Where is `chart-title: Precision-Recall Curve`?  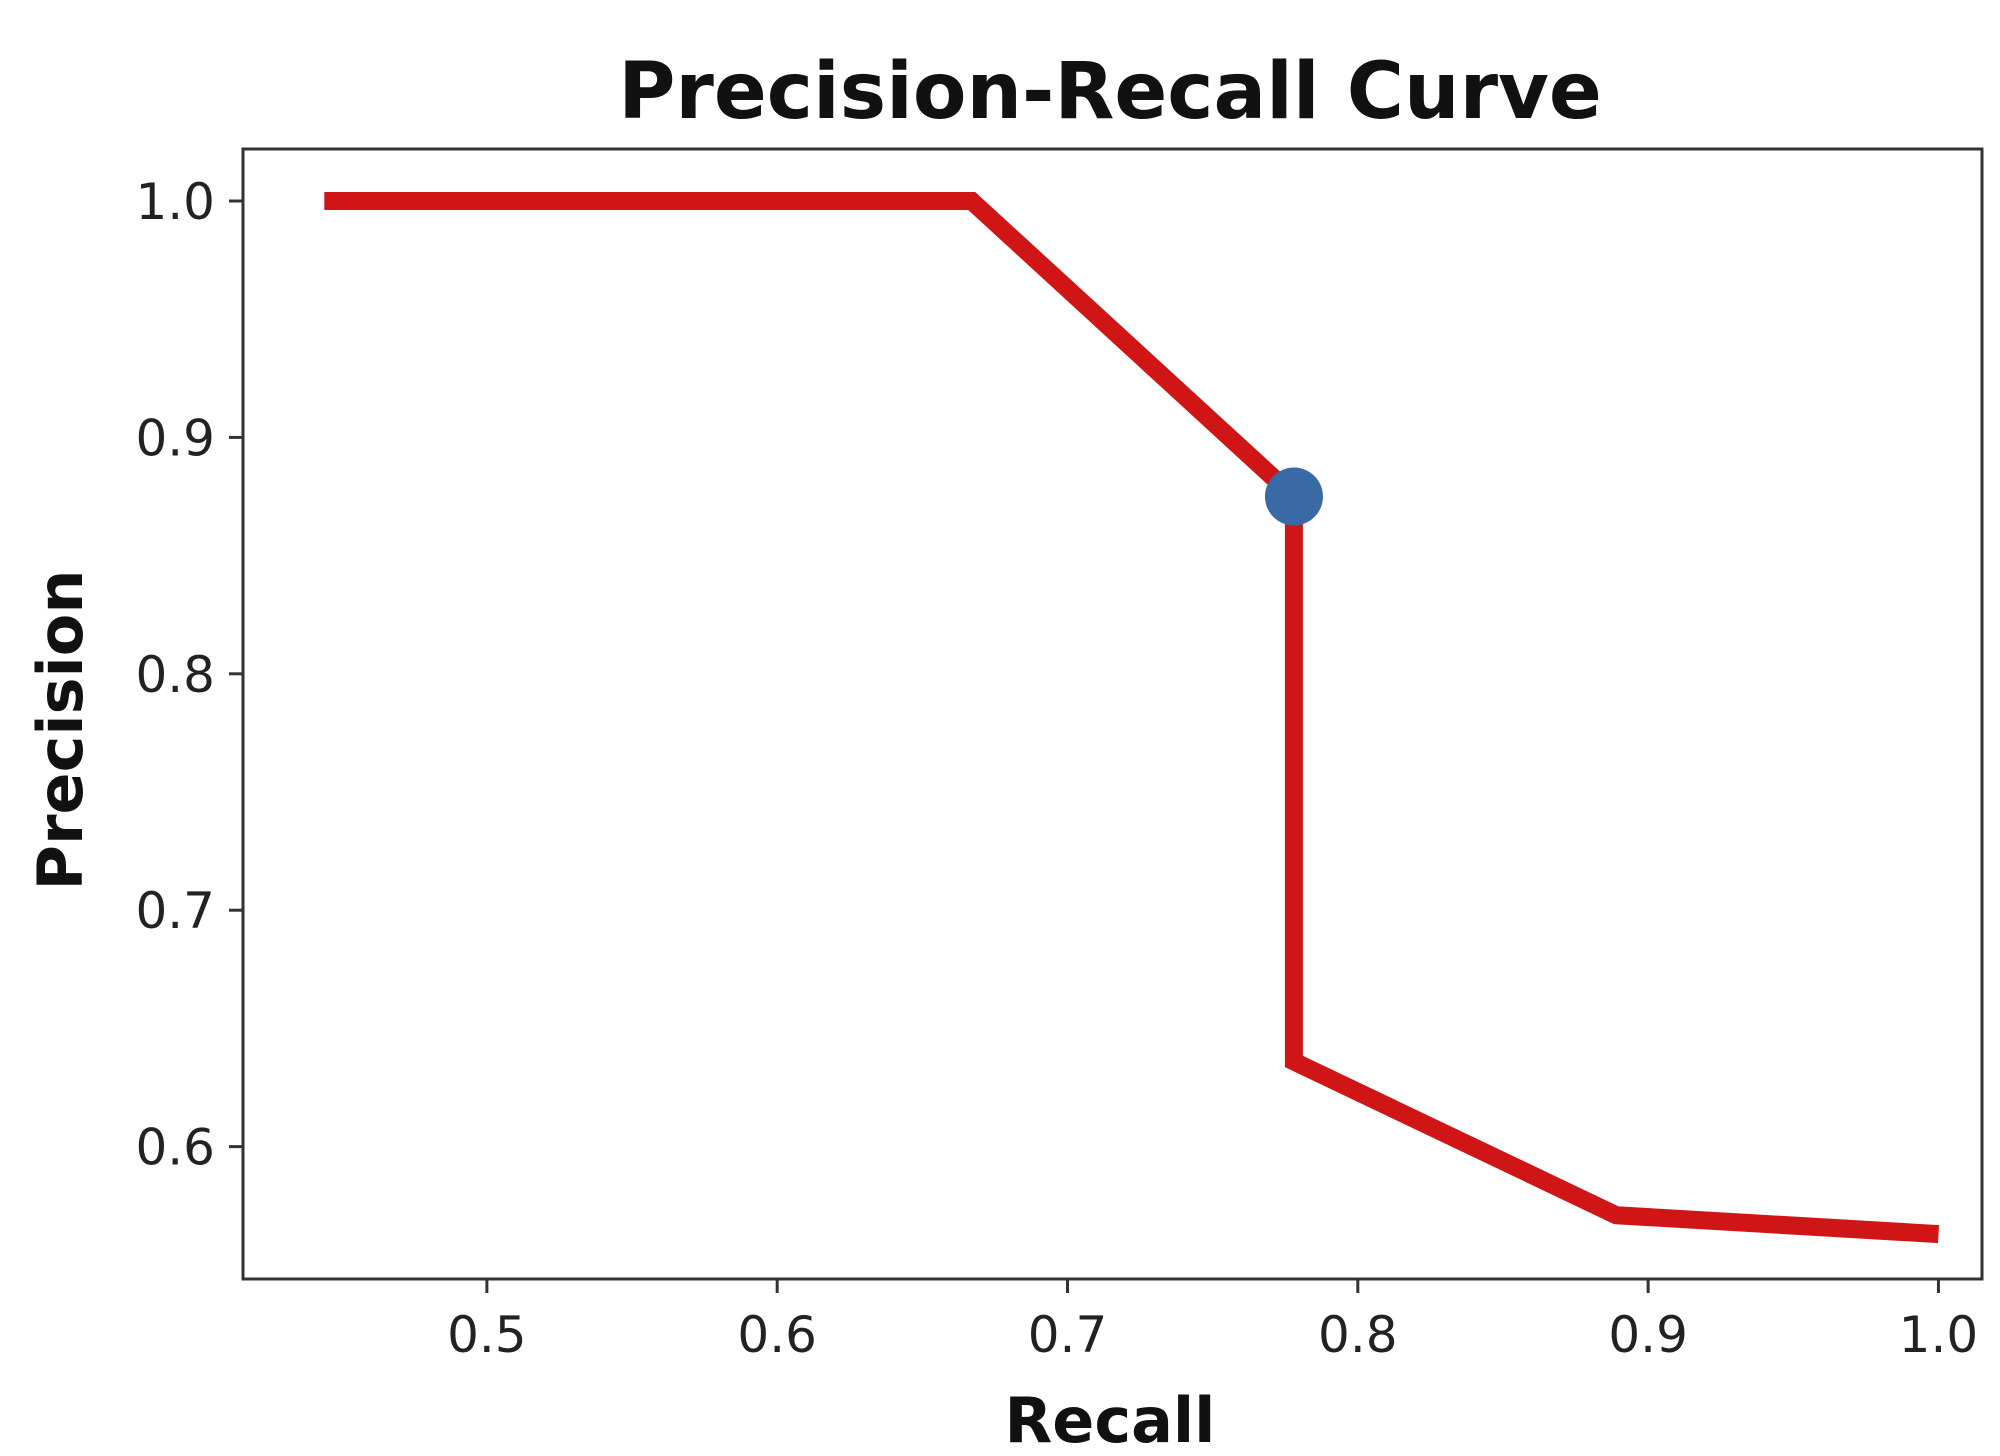
chart-title: Precision-Recall Curve is located at coordinates (1110, 92).